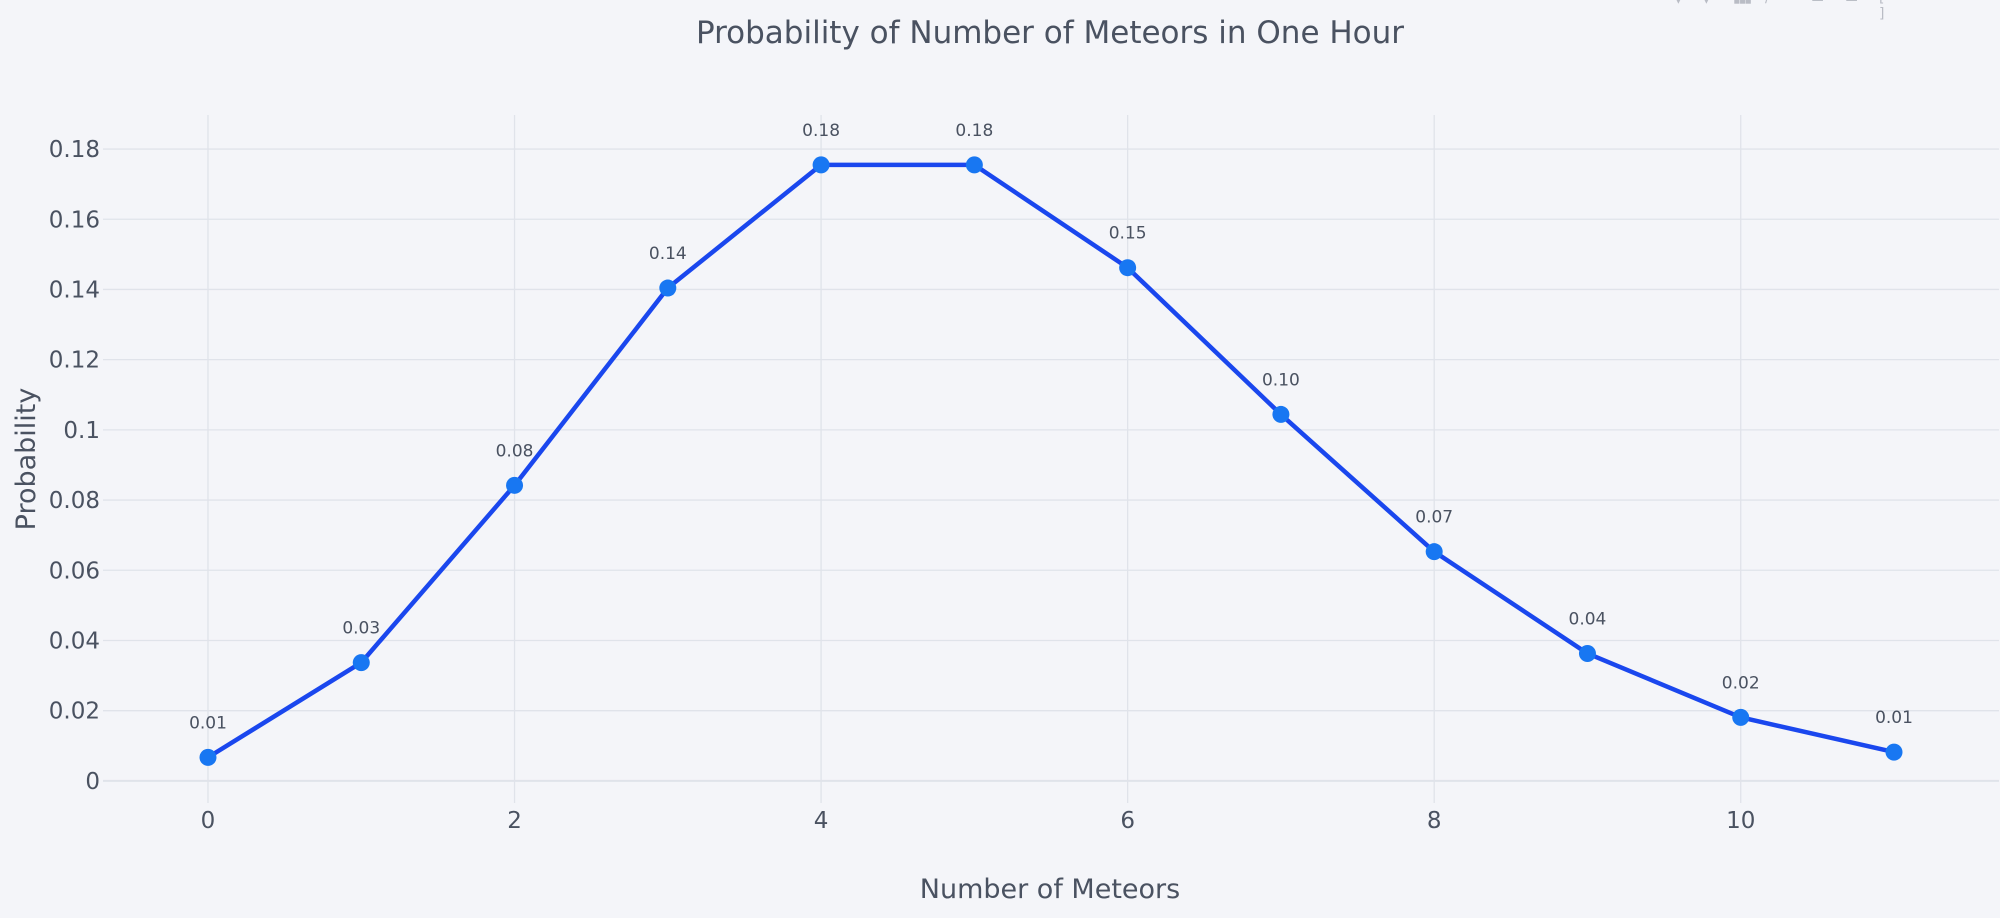 Image resolution: width=2000 pixels, height=918 pixels. What do you see at coordinates (515, 451) in the screenshot?
I see `data-point-label: 0.08` at bounding box center [515, 451].